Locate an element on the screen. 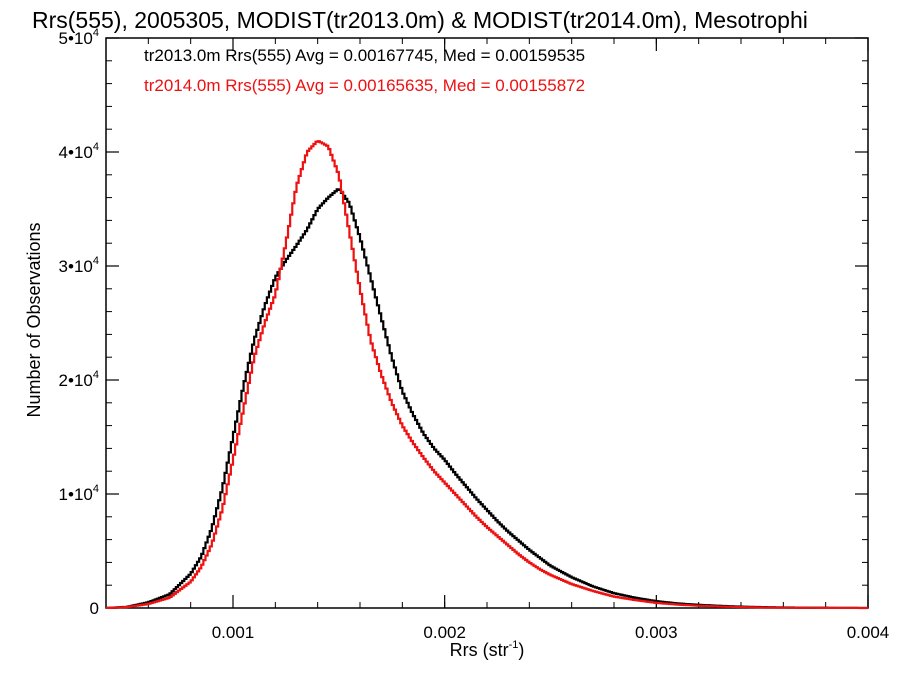  x-tick-label: 0.004 is located at coordinates (868, 632).